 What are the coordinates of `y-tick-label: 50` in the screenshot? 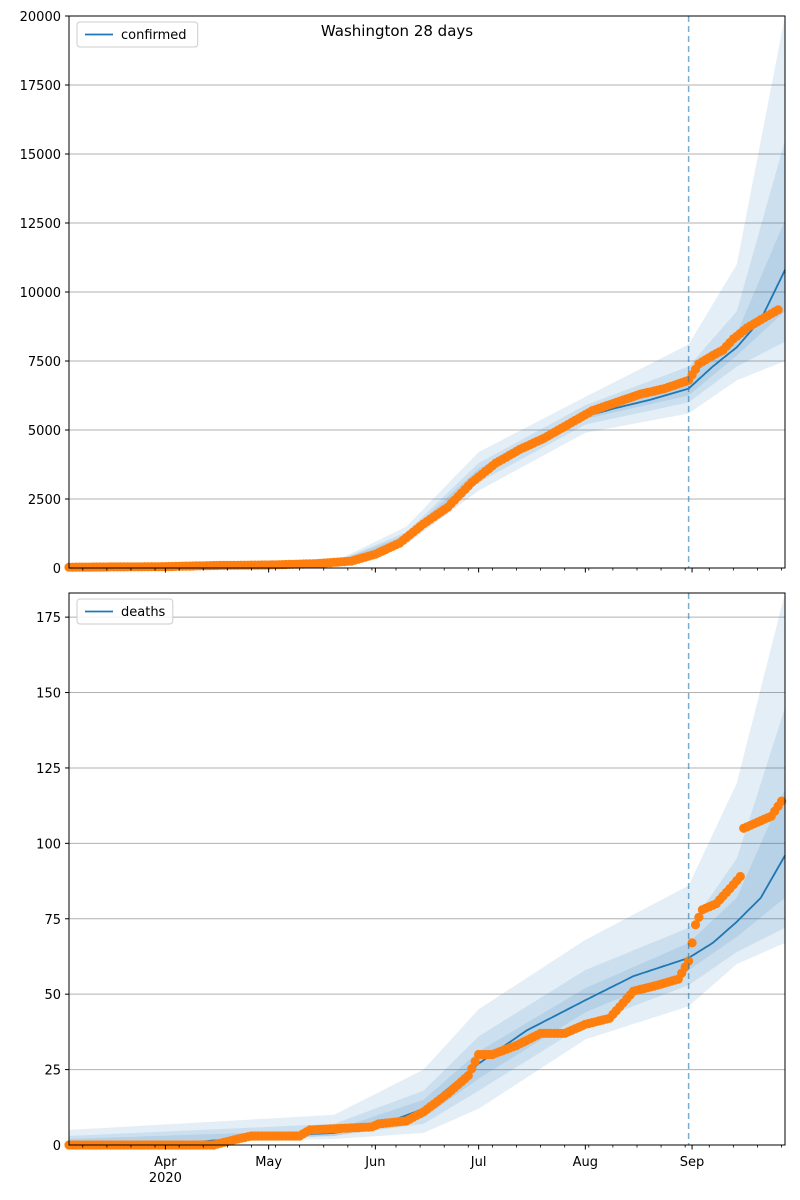 It's located at (52, 995).